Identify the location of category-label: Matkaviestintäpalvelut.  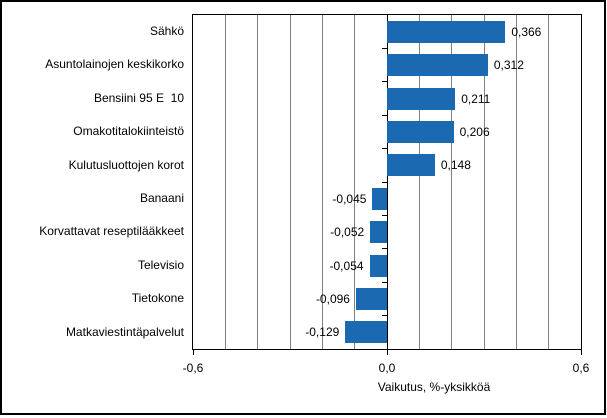
(124, 331).